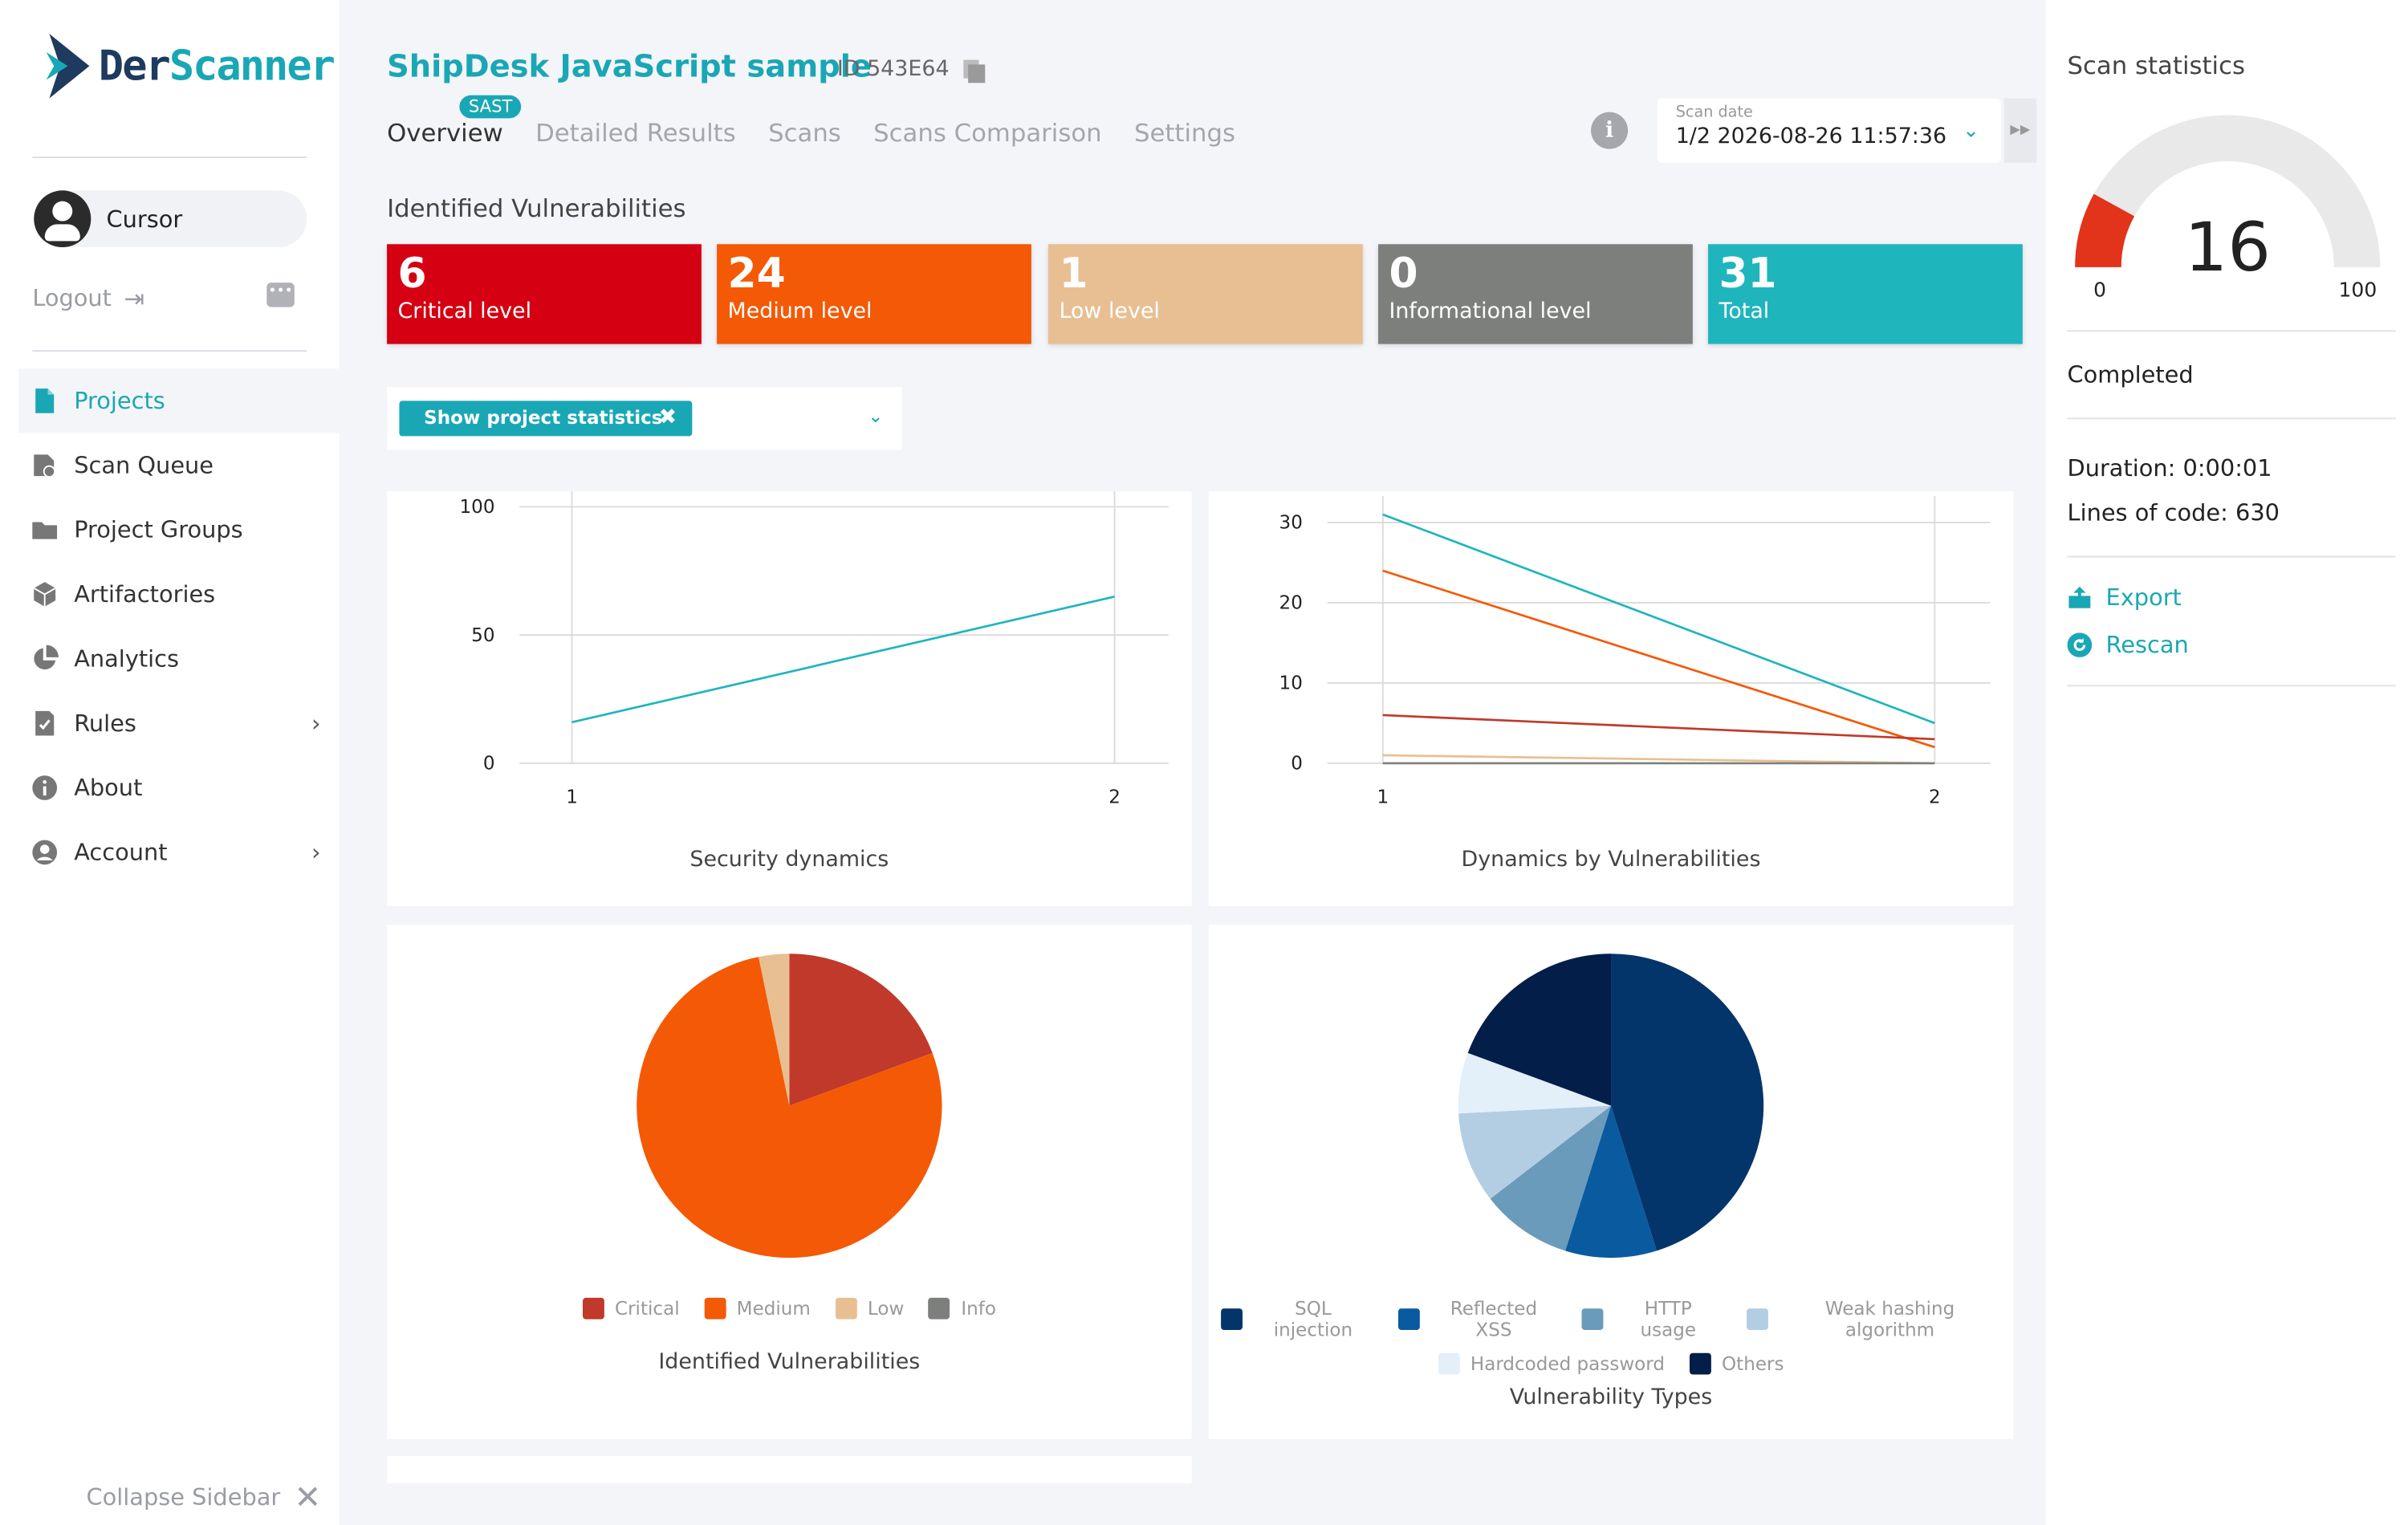  I want to click on chat-icon: •••, so click(280, 295).